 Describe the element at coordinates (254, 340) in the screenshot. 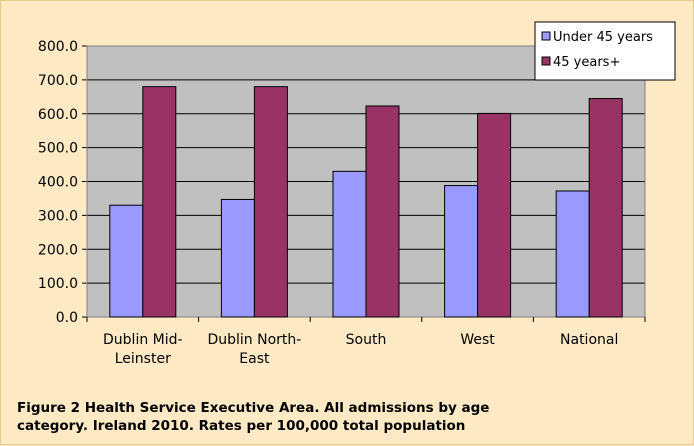

I see `x-category-label: Dublin North-` at that location.